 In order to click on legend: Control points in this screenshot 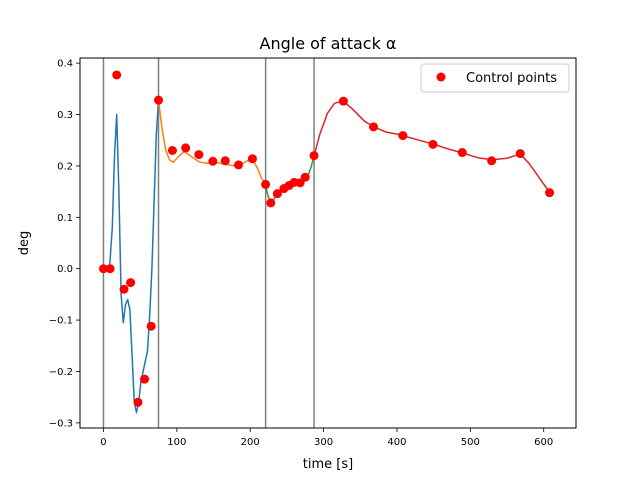, I will do `click(495, 78)`.